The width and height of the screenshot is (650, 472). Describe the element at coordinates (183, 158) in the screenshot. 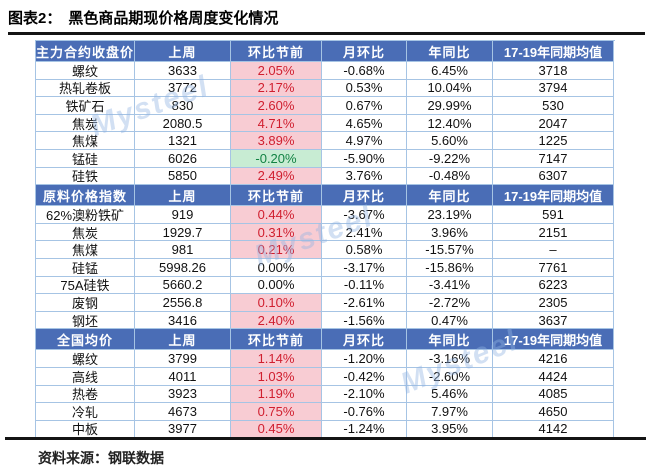

I see `value-cell: 6026` at that location.